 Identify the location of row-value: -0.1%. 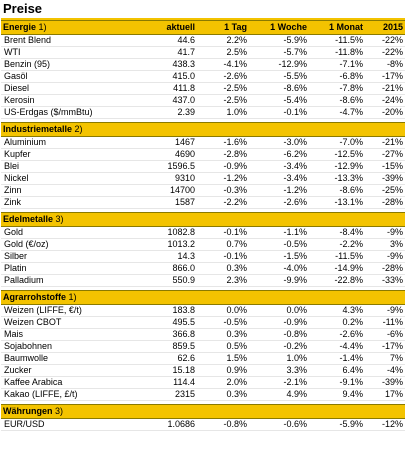
(223, 232).